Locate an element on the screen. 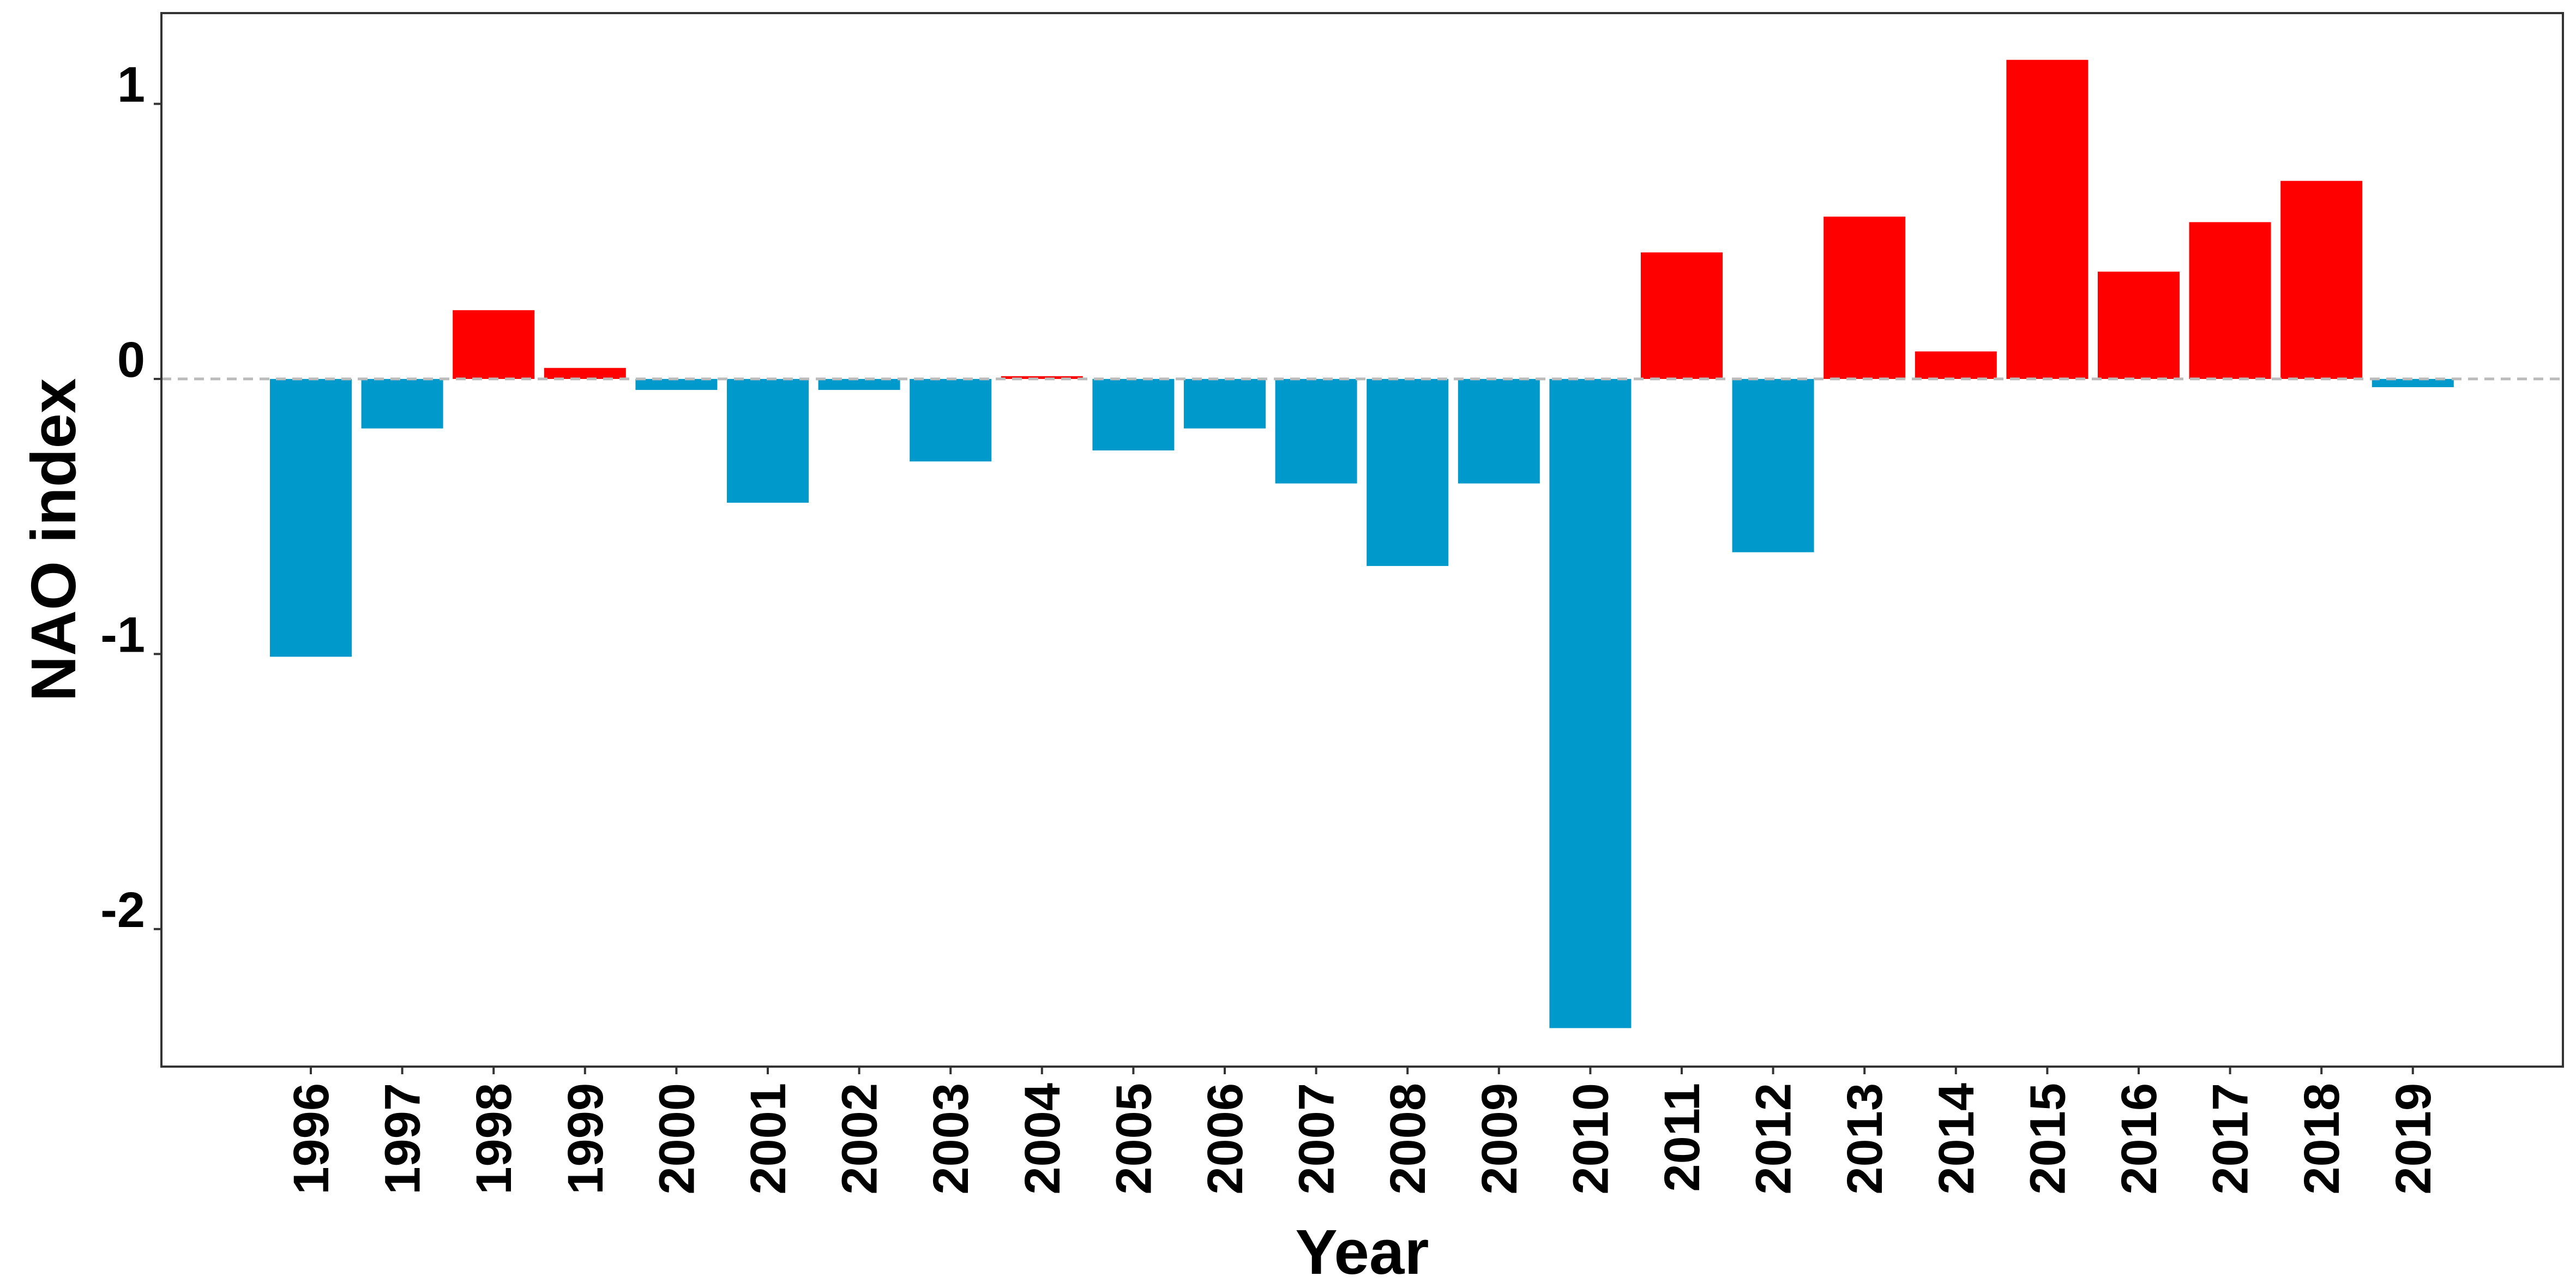 This screenshot has width=2576, height=1288. x-tick-label: 2005 is located at coordinates (1133, 1139).